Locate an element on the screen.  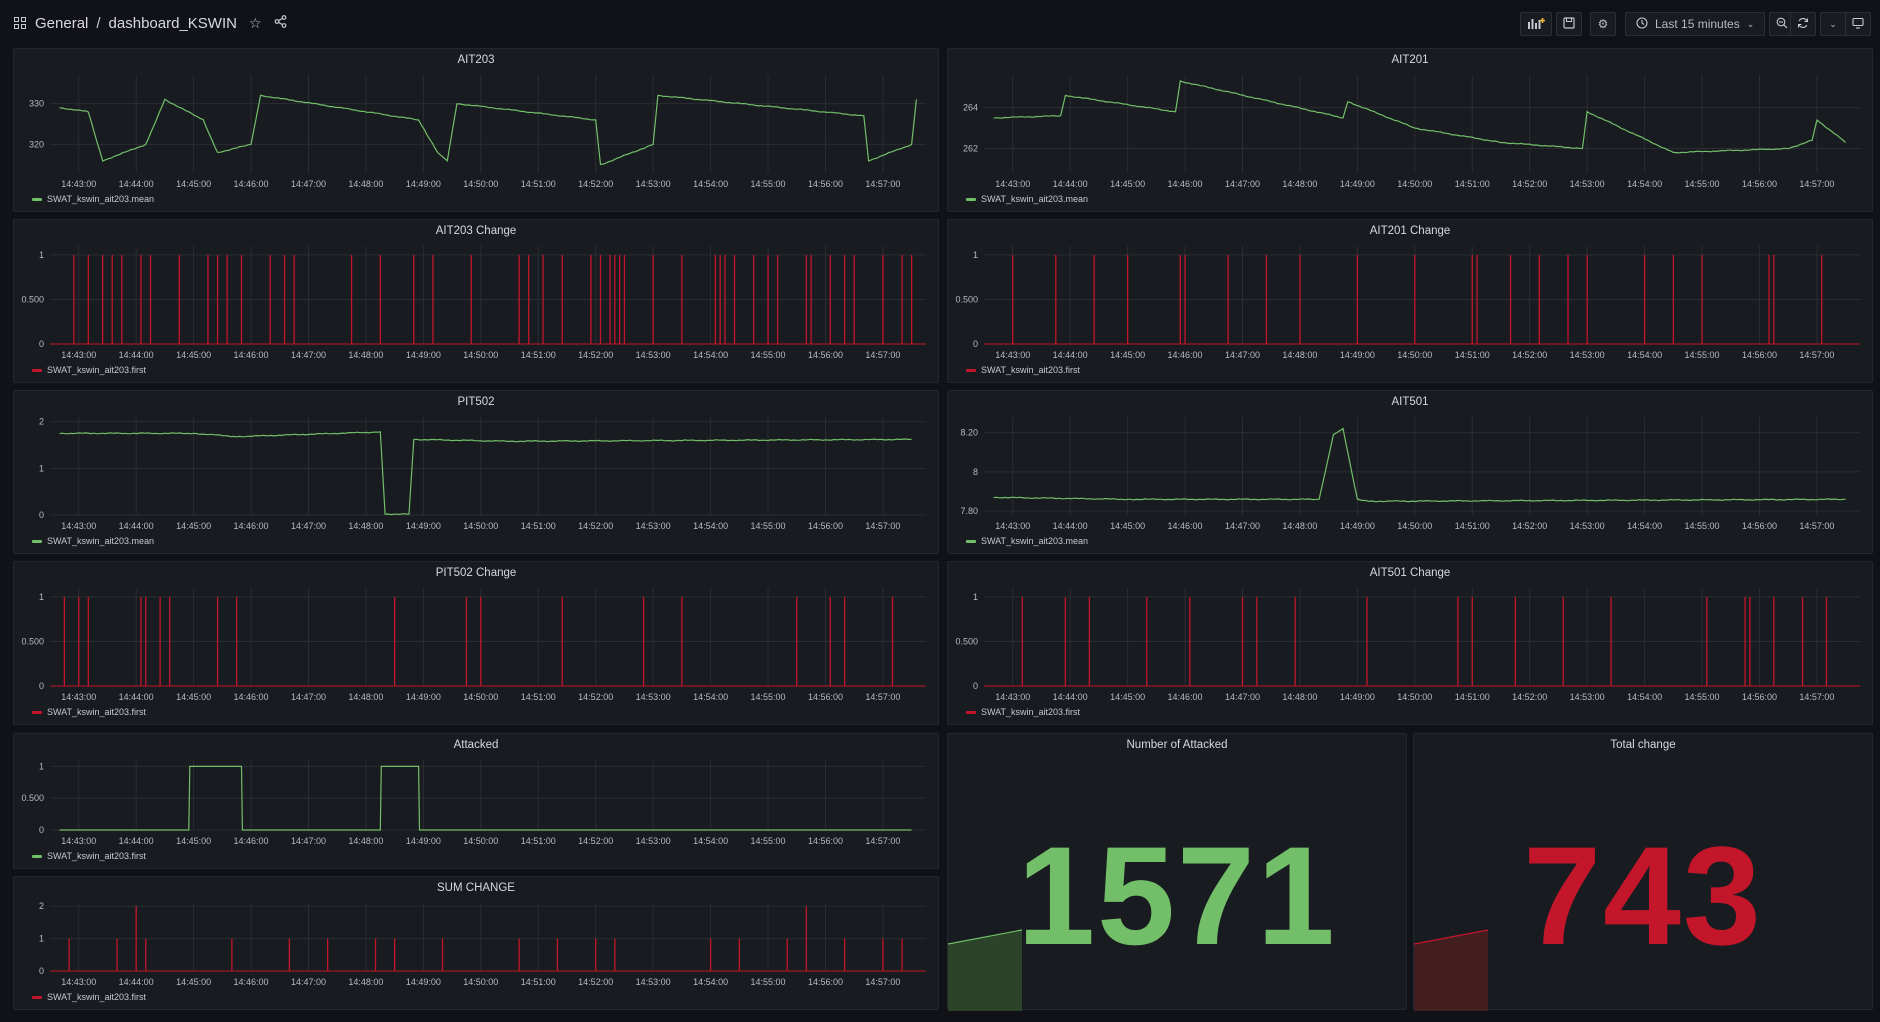
legend-label: SWAT_kswin_ait203.mean is located at coordinates (1035, 199).